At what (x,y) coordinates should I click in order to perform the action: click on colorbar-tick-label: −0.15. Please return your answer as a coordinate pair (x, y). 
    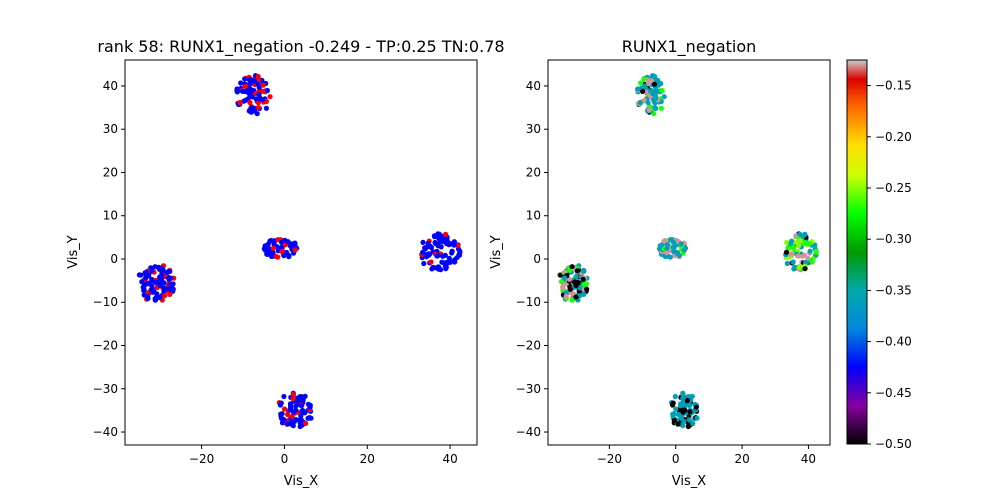
    Looking at the image, I should click on (893, 86).